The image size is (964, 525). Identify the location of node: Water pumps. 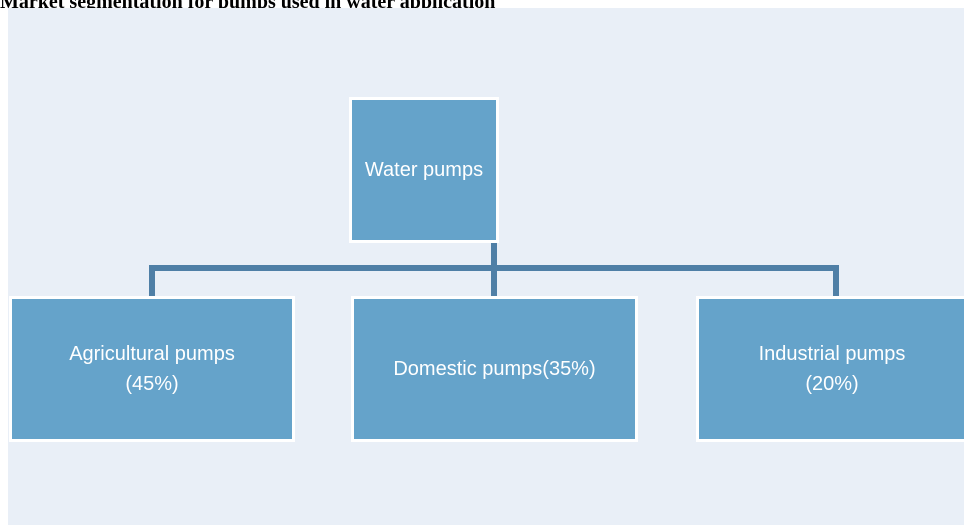
(424, 170).